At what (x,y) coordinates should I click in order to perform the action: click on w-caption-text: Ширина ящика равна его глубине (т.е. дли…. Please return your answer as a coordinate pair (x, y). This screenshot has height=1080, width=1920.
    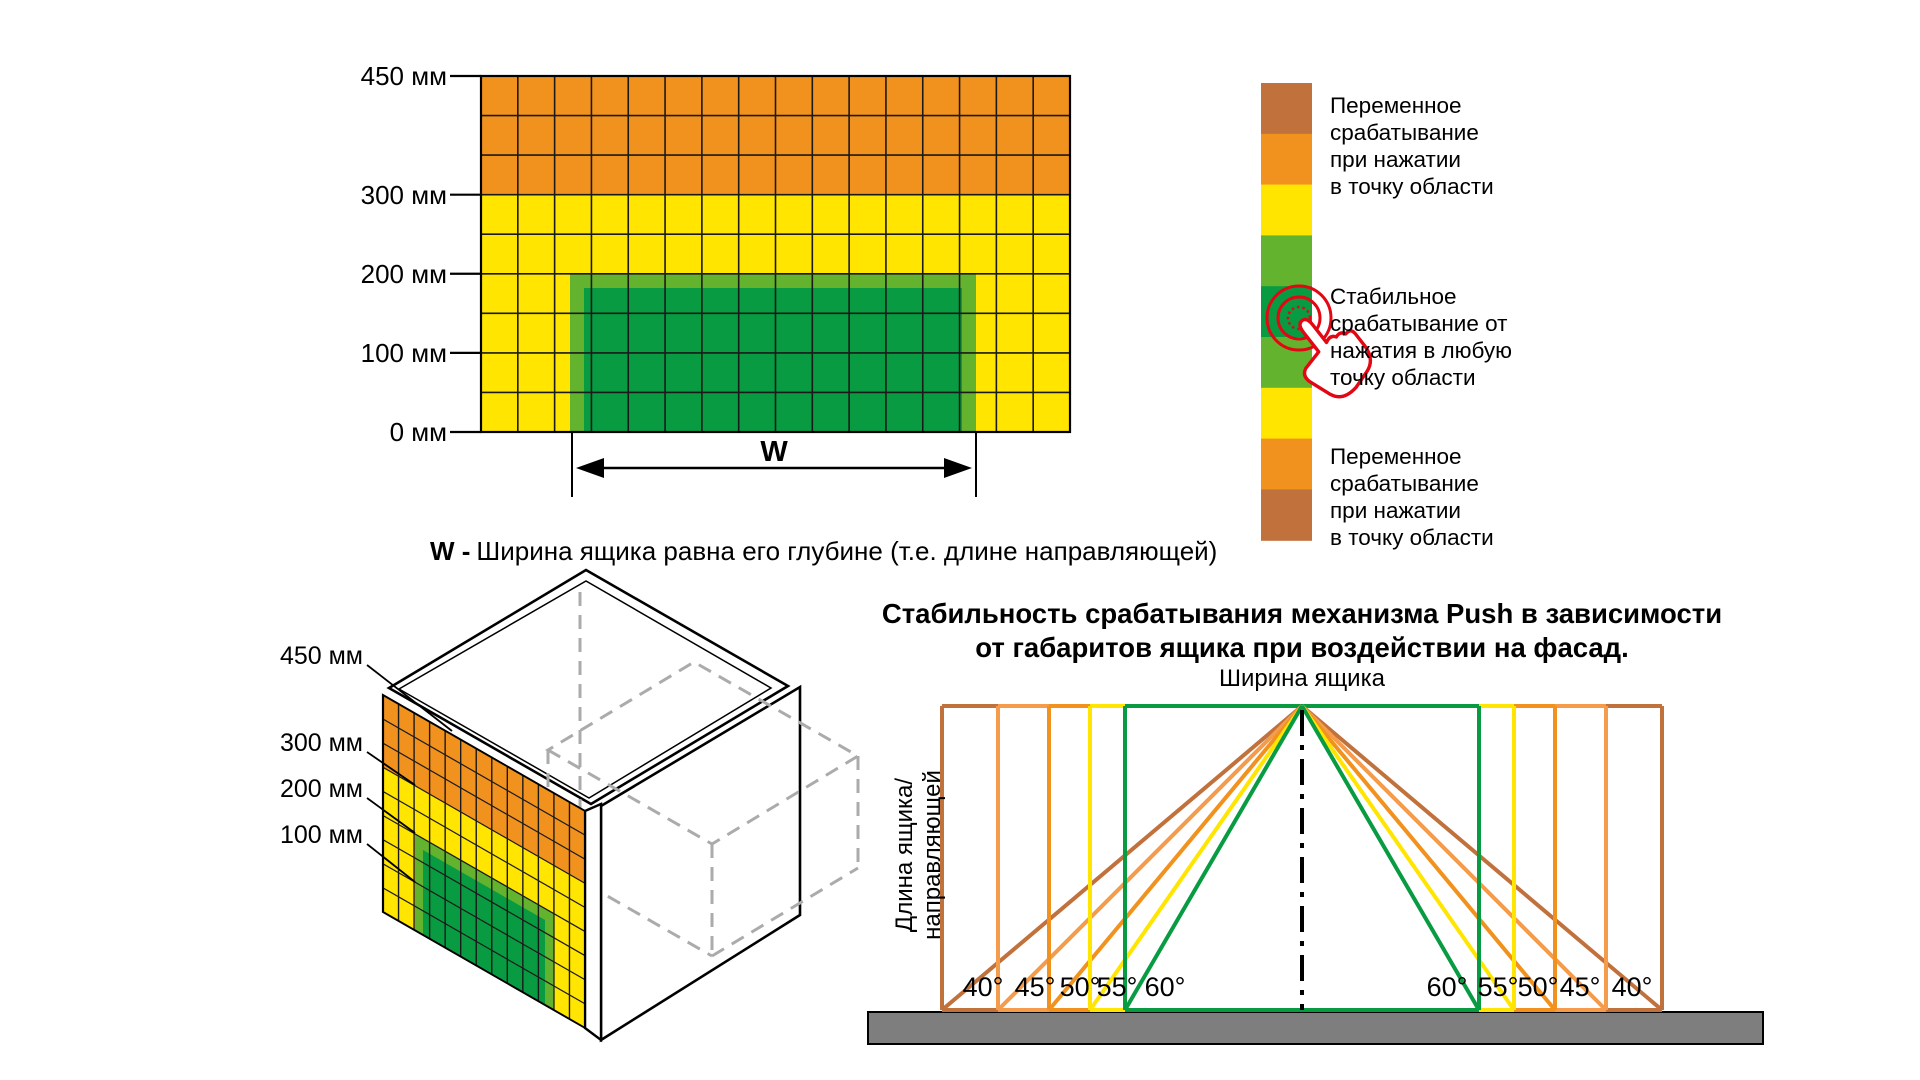
    Looking at the image, I should click on (847, 551).